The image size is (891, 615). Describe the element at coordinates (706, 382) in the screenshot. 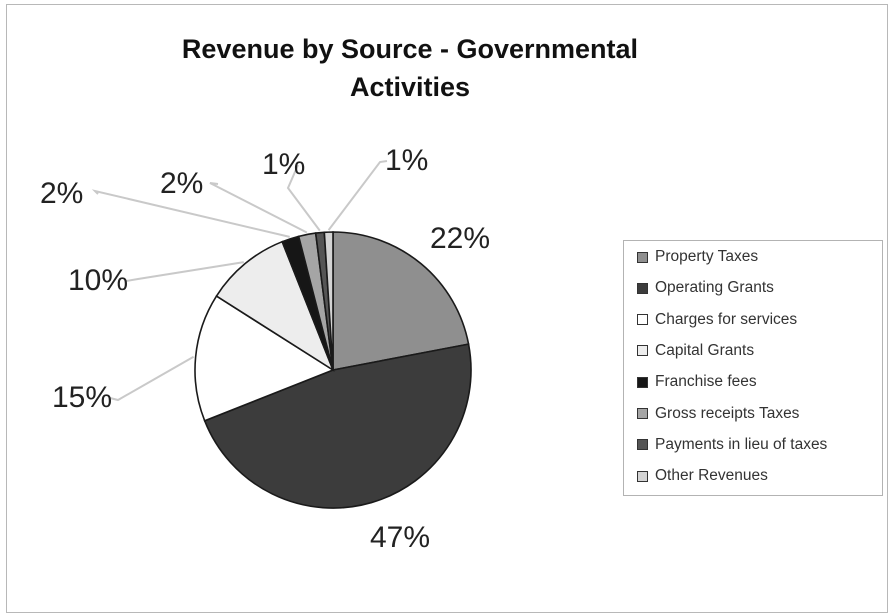

I see `legend-label: Franchise fees` at that location.